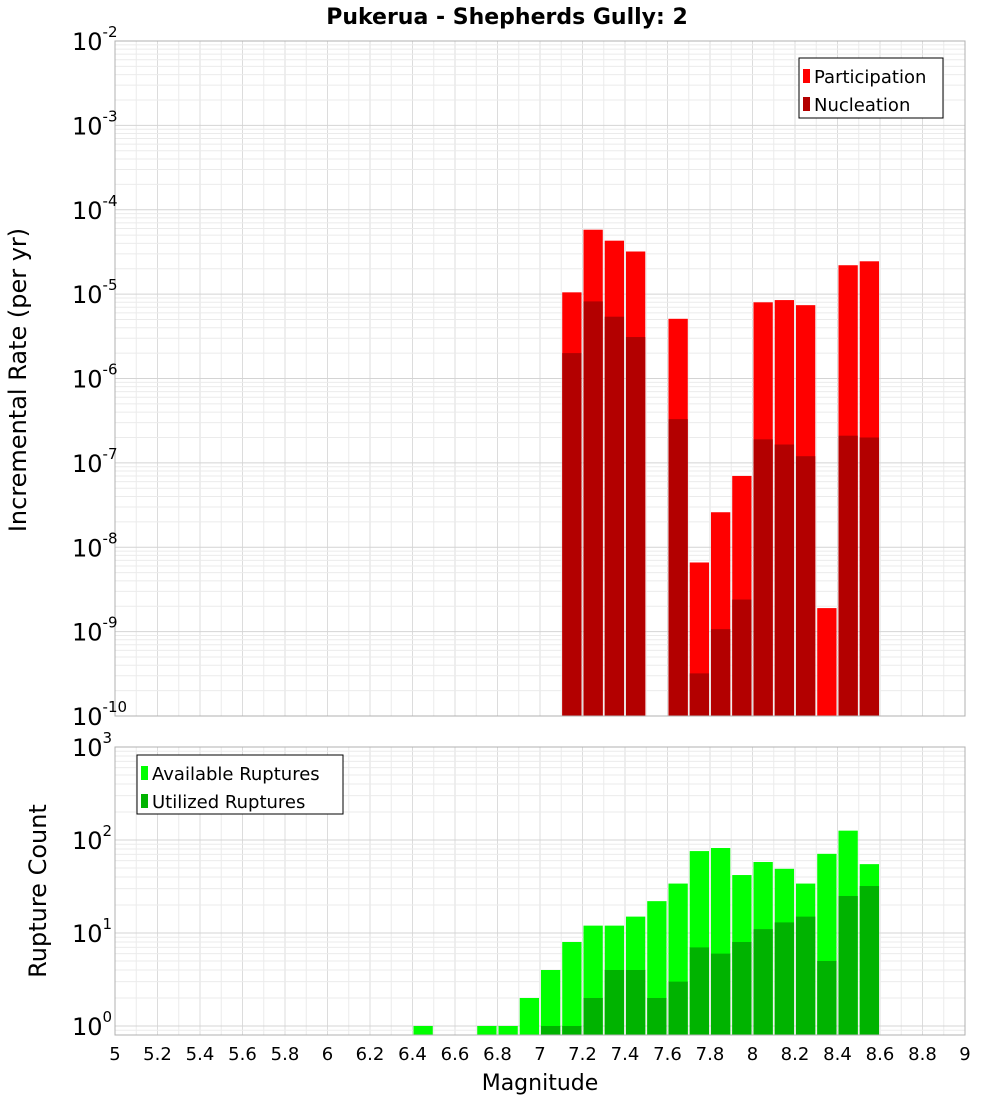 The width and height of the screenshot is (1000, 1100). I want to click on legend-label-participation: Participation, so click(870, 77).